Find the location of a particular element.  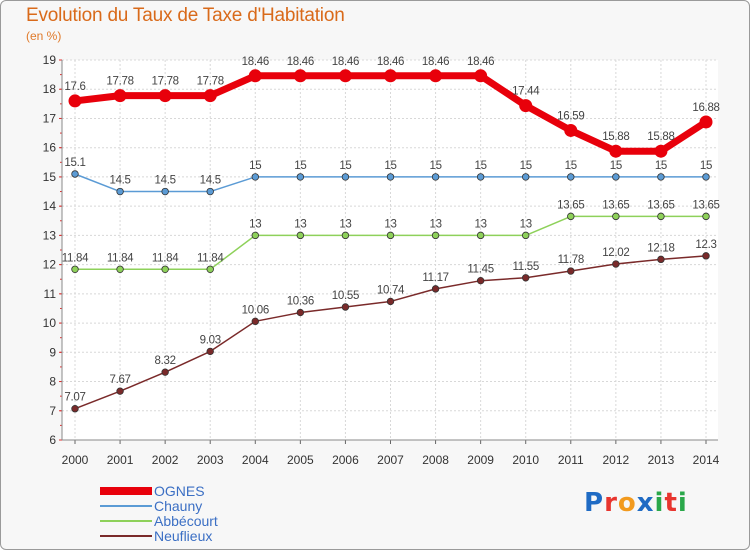

y-tick-label: 8 is located at coordinates (52, 382).